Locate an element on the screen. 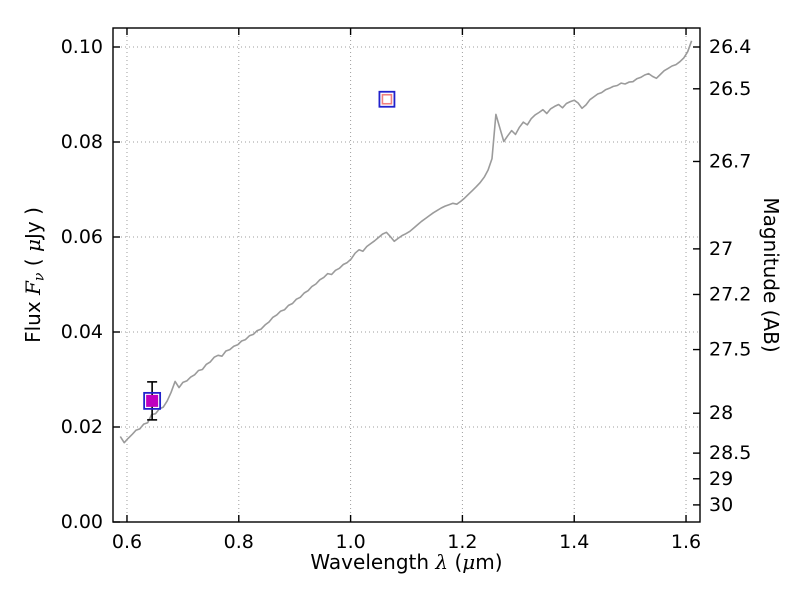 The height and width of the screenshot is (600, 800). y-axis-label: Flux Fν ( μJy ) is located at coordinates (34, 275).